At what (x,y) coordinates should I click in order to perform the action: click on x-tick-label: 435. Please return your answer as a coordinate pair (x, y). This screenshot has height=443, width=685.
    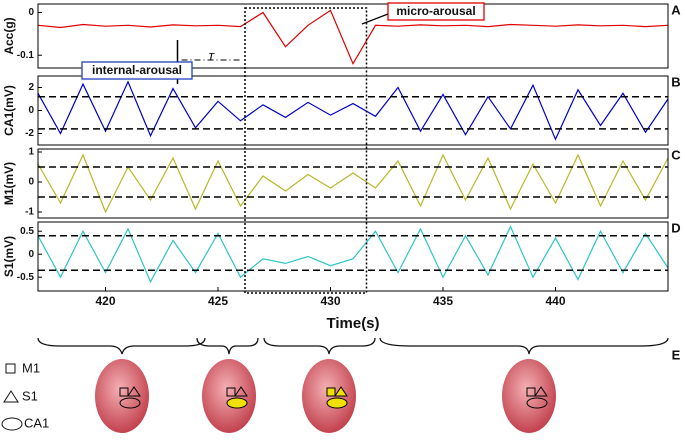
    Looking at the image, I should click on (443, 301).